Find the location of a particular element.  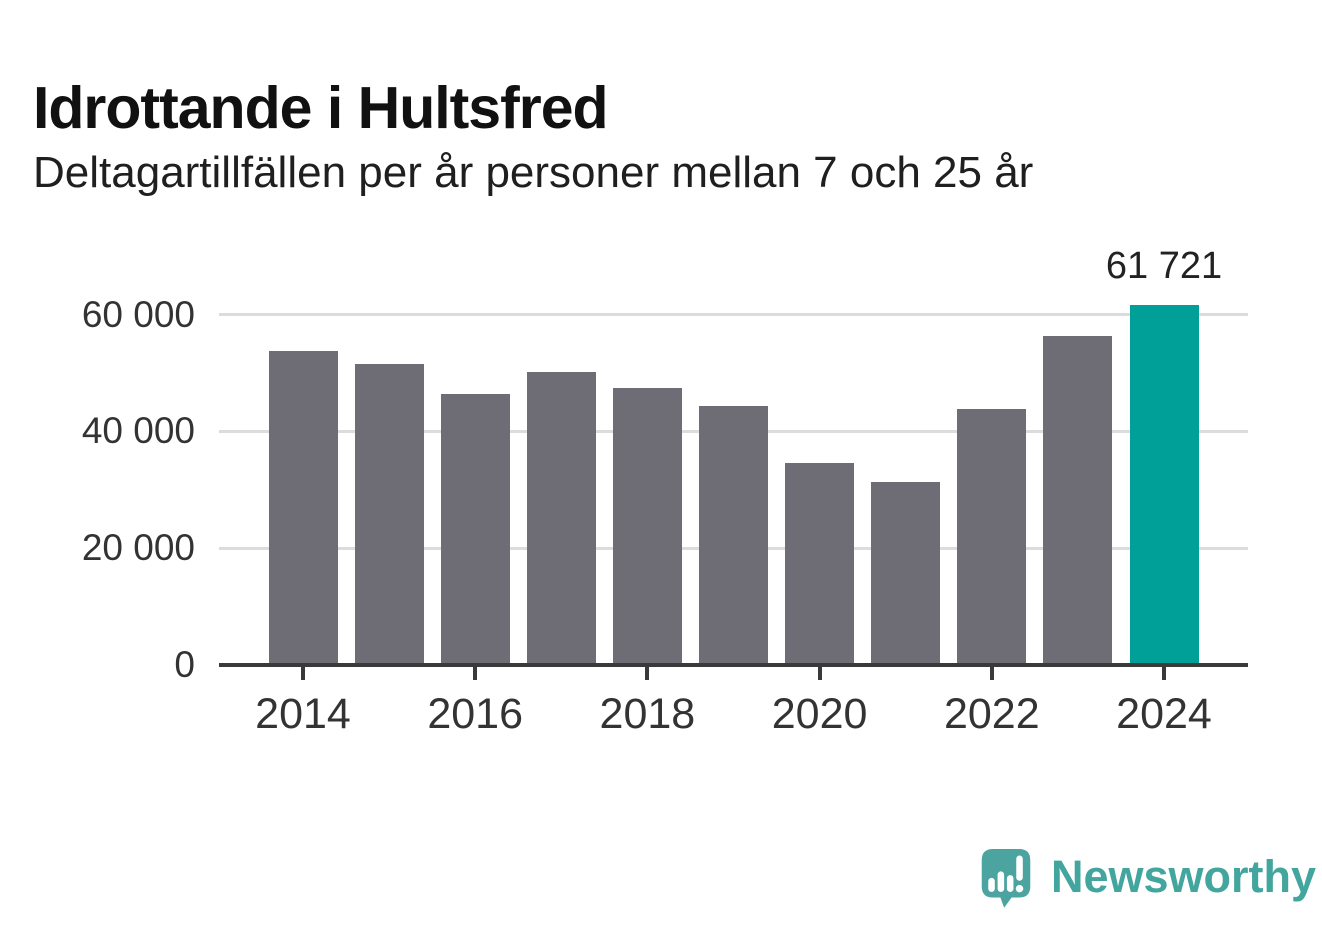

bar-2015 is located at coordinates (389, 514).